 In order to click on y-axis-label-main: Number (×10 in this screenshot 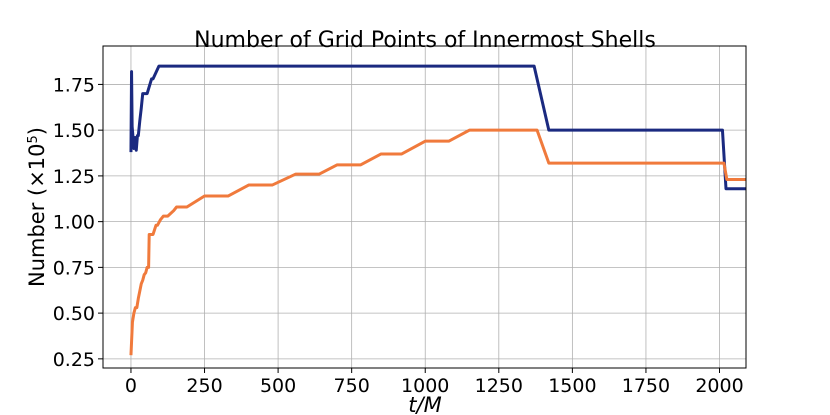, I will do `click(37, 215)`.